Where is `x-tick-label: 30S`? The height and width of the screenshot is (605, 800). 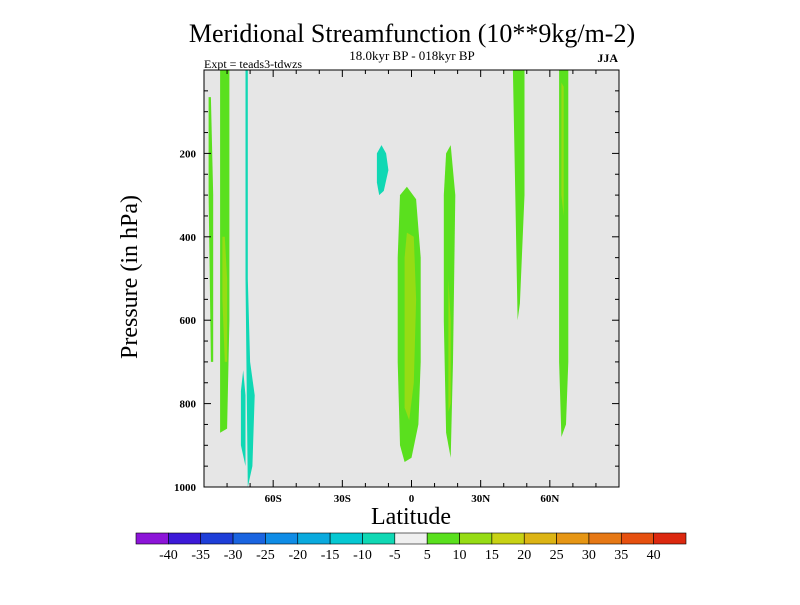 x-tick-label: 30S is located at coordinates (342, 499).